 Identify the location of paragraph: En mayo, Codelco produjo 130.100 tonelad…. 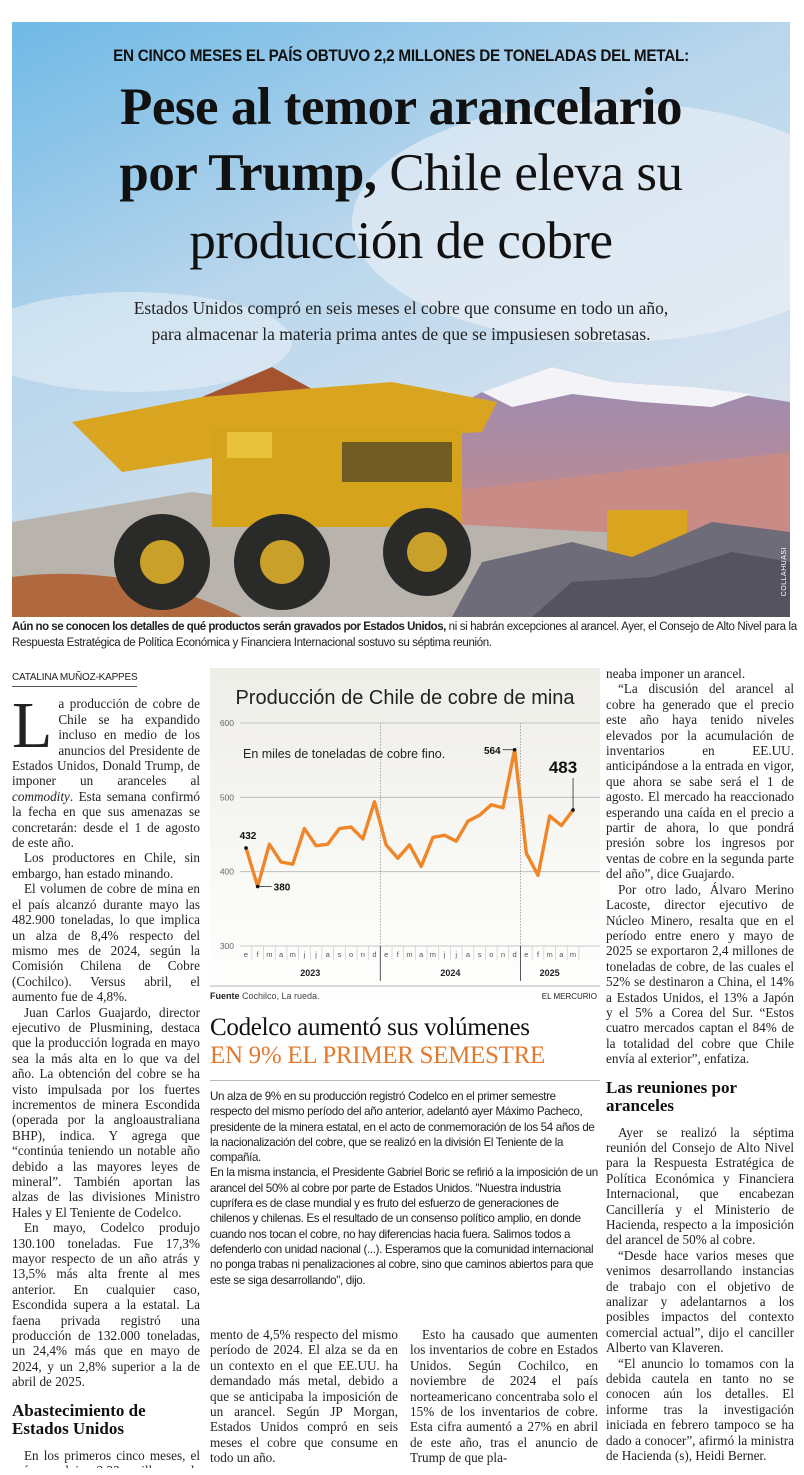
(106, 1305).